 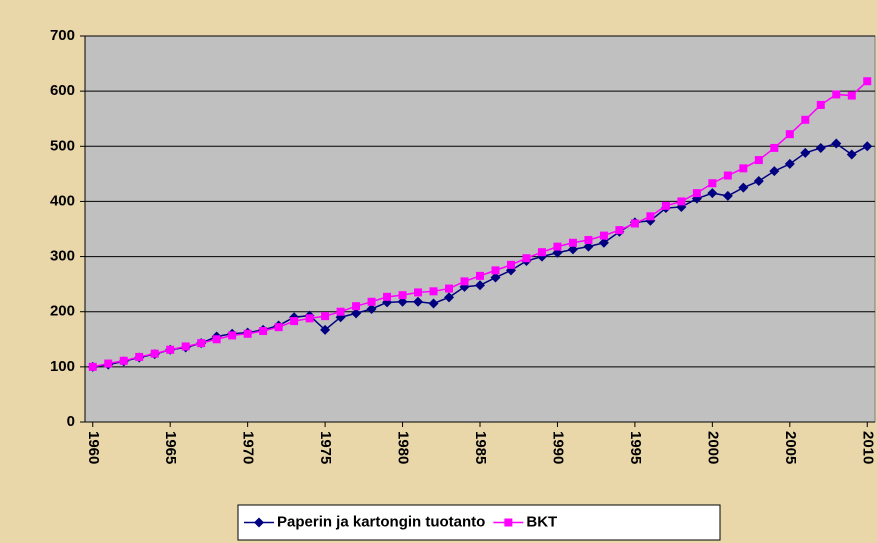 I want to click on x-tick-label: 1985, so click(x=480, y=447).